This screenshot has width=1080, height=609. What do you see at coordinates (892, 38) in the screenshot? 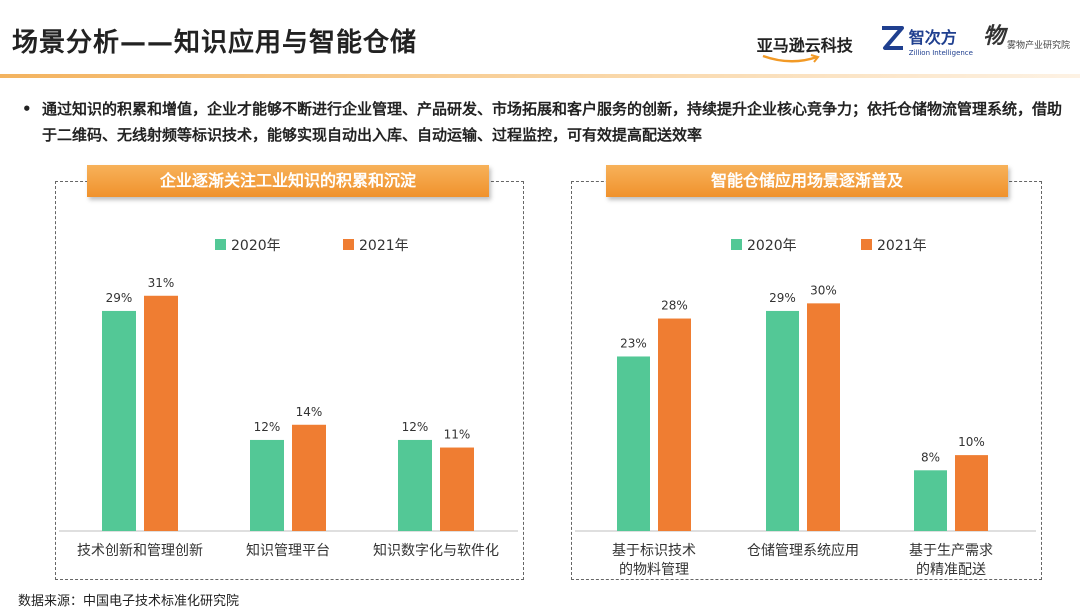
I see `zillion-z-icon` at bounding box center [892, 38].